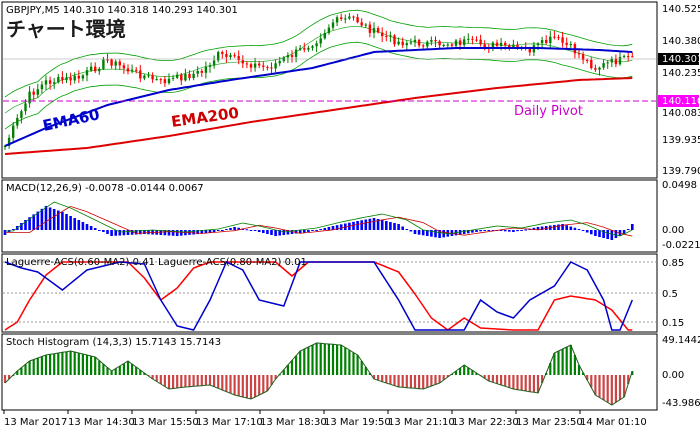  Describe the element at coordinates (681, 245) in the screenshot. I see `macd-tick: -0.0221` at that location.